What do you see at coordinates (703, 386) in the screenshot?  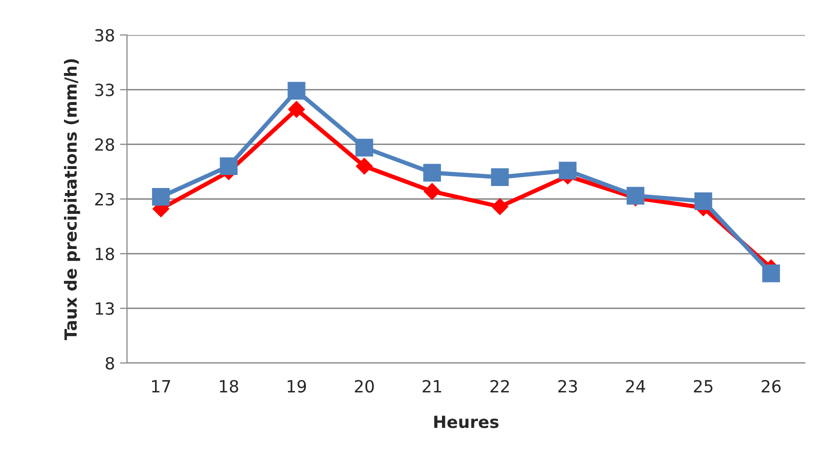 I see `x-tick-label: 25` at bounding box center [703, 386].